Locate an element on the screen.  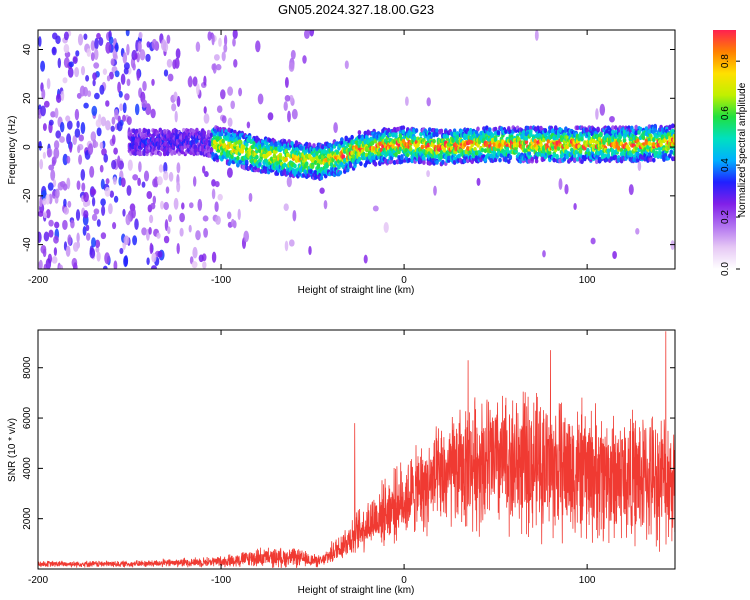
y-tick-label: -20 is located at coordinates (27, 195).